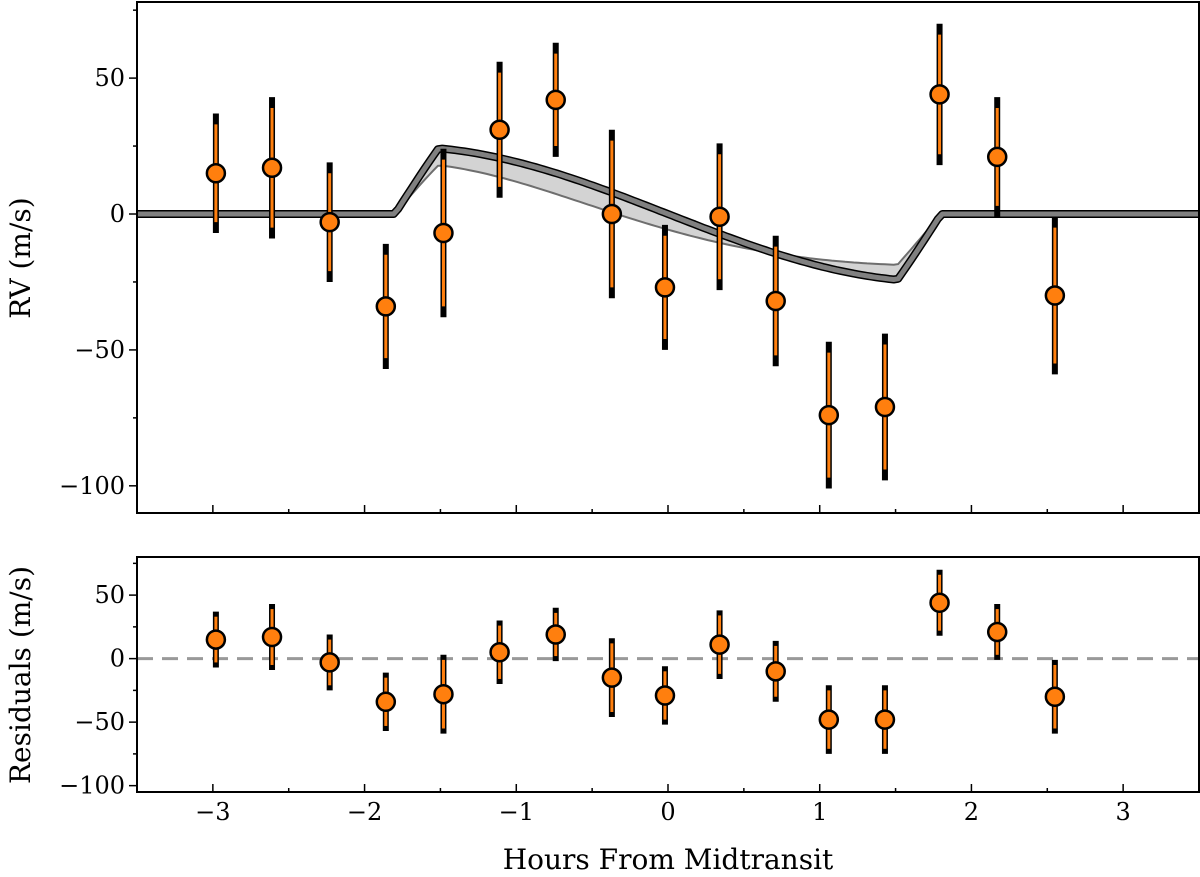  What do you see at coordinates (668, 859) in the screenshot?
I see `x-axis-label: Hours From Midtransit` at bounding box center [668, 859].